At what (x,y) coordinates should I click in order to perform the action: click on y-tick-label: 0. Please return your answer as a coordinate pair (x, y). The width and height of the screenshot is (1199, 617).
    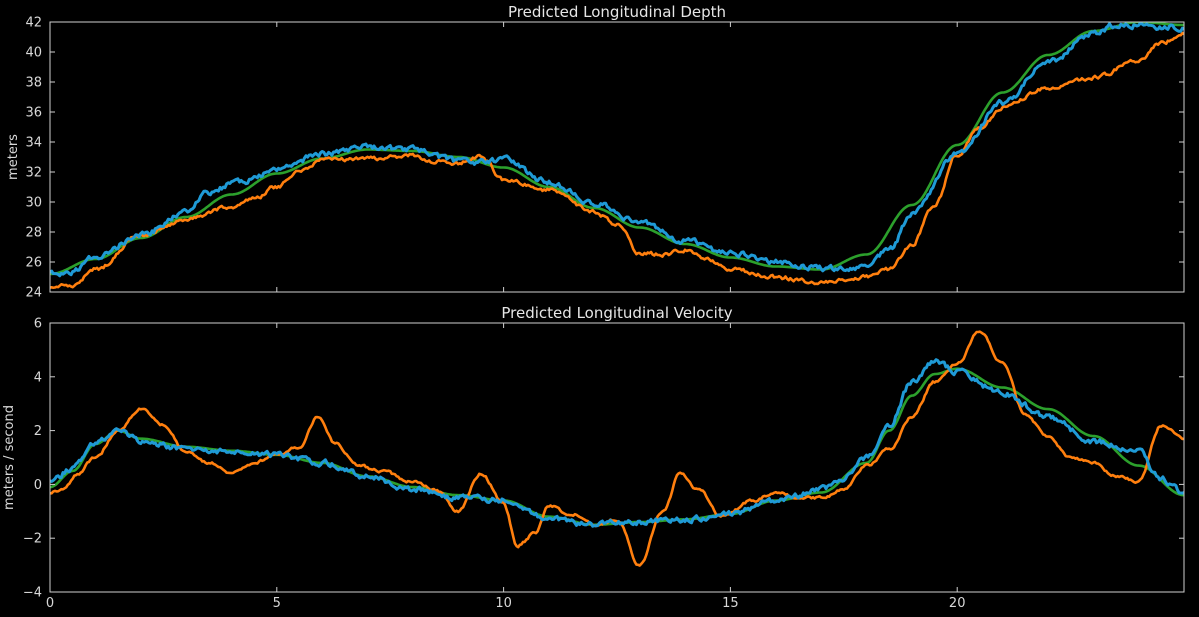
    Looking at the image, I should click on (38, 485).